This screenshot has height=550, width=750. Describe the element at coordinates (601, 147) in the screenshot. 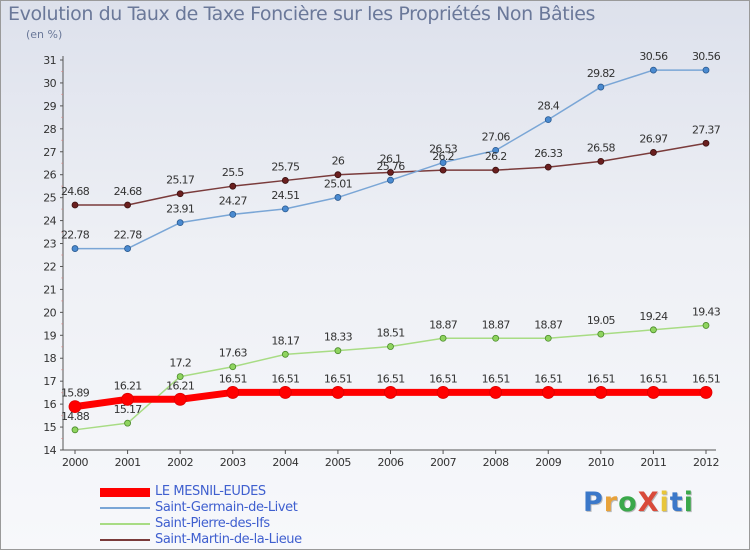

I see `data-label: 26.58` at that location.